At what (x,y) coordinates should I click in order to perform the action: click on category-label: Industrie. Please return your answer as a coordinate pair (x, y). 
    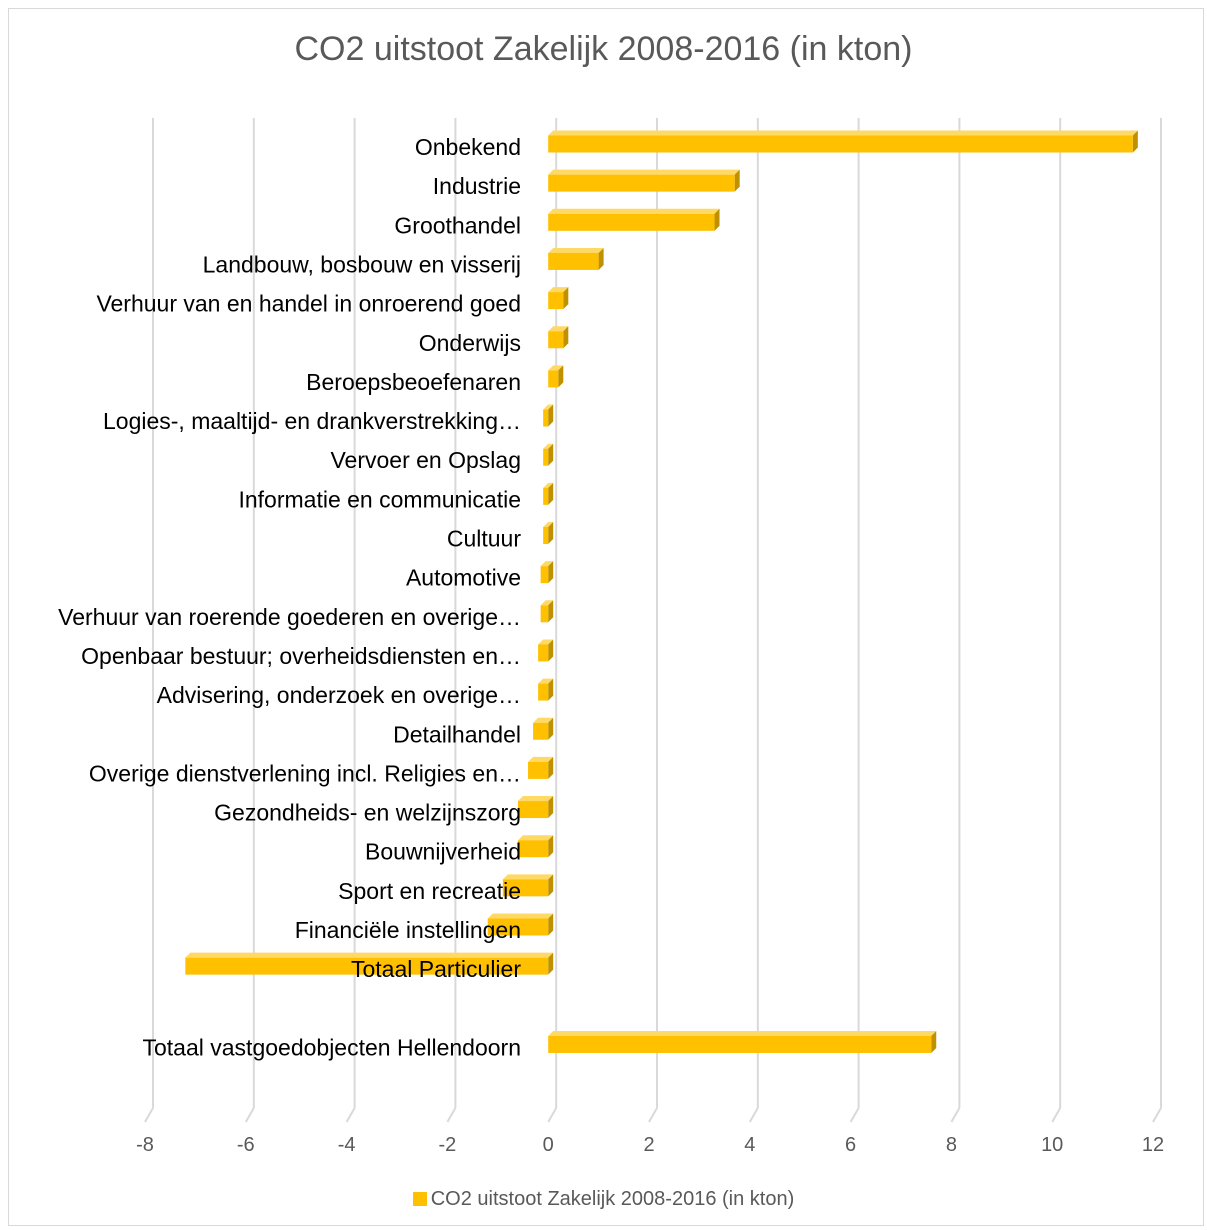
    Looking at the image, I should click on (477, 186).